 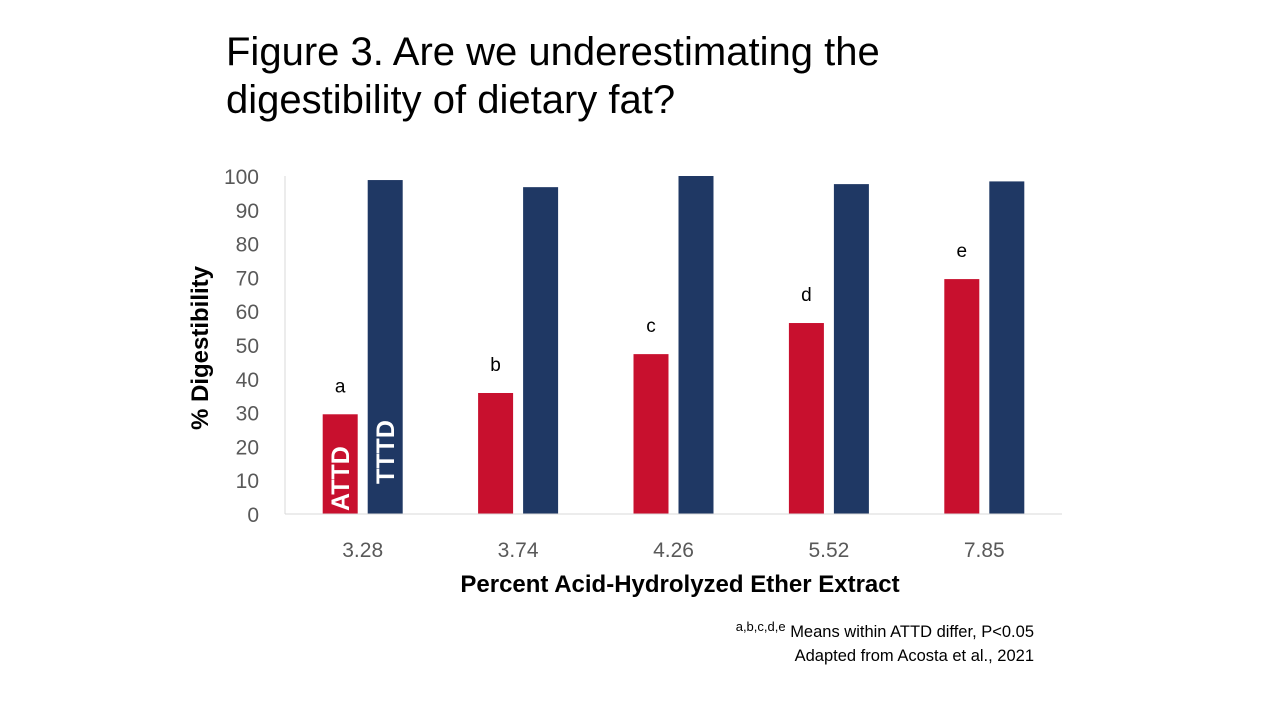 What do you see at coordinates (340, 386) in the screenshot?
I see `significance-letter: a` at bounding box center [340, 386].